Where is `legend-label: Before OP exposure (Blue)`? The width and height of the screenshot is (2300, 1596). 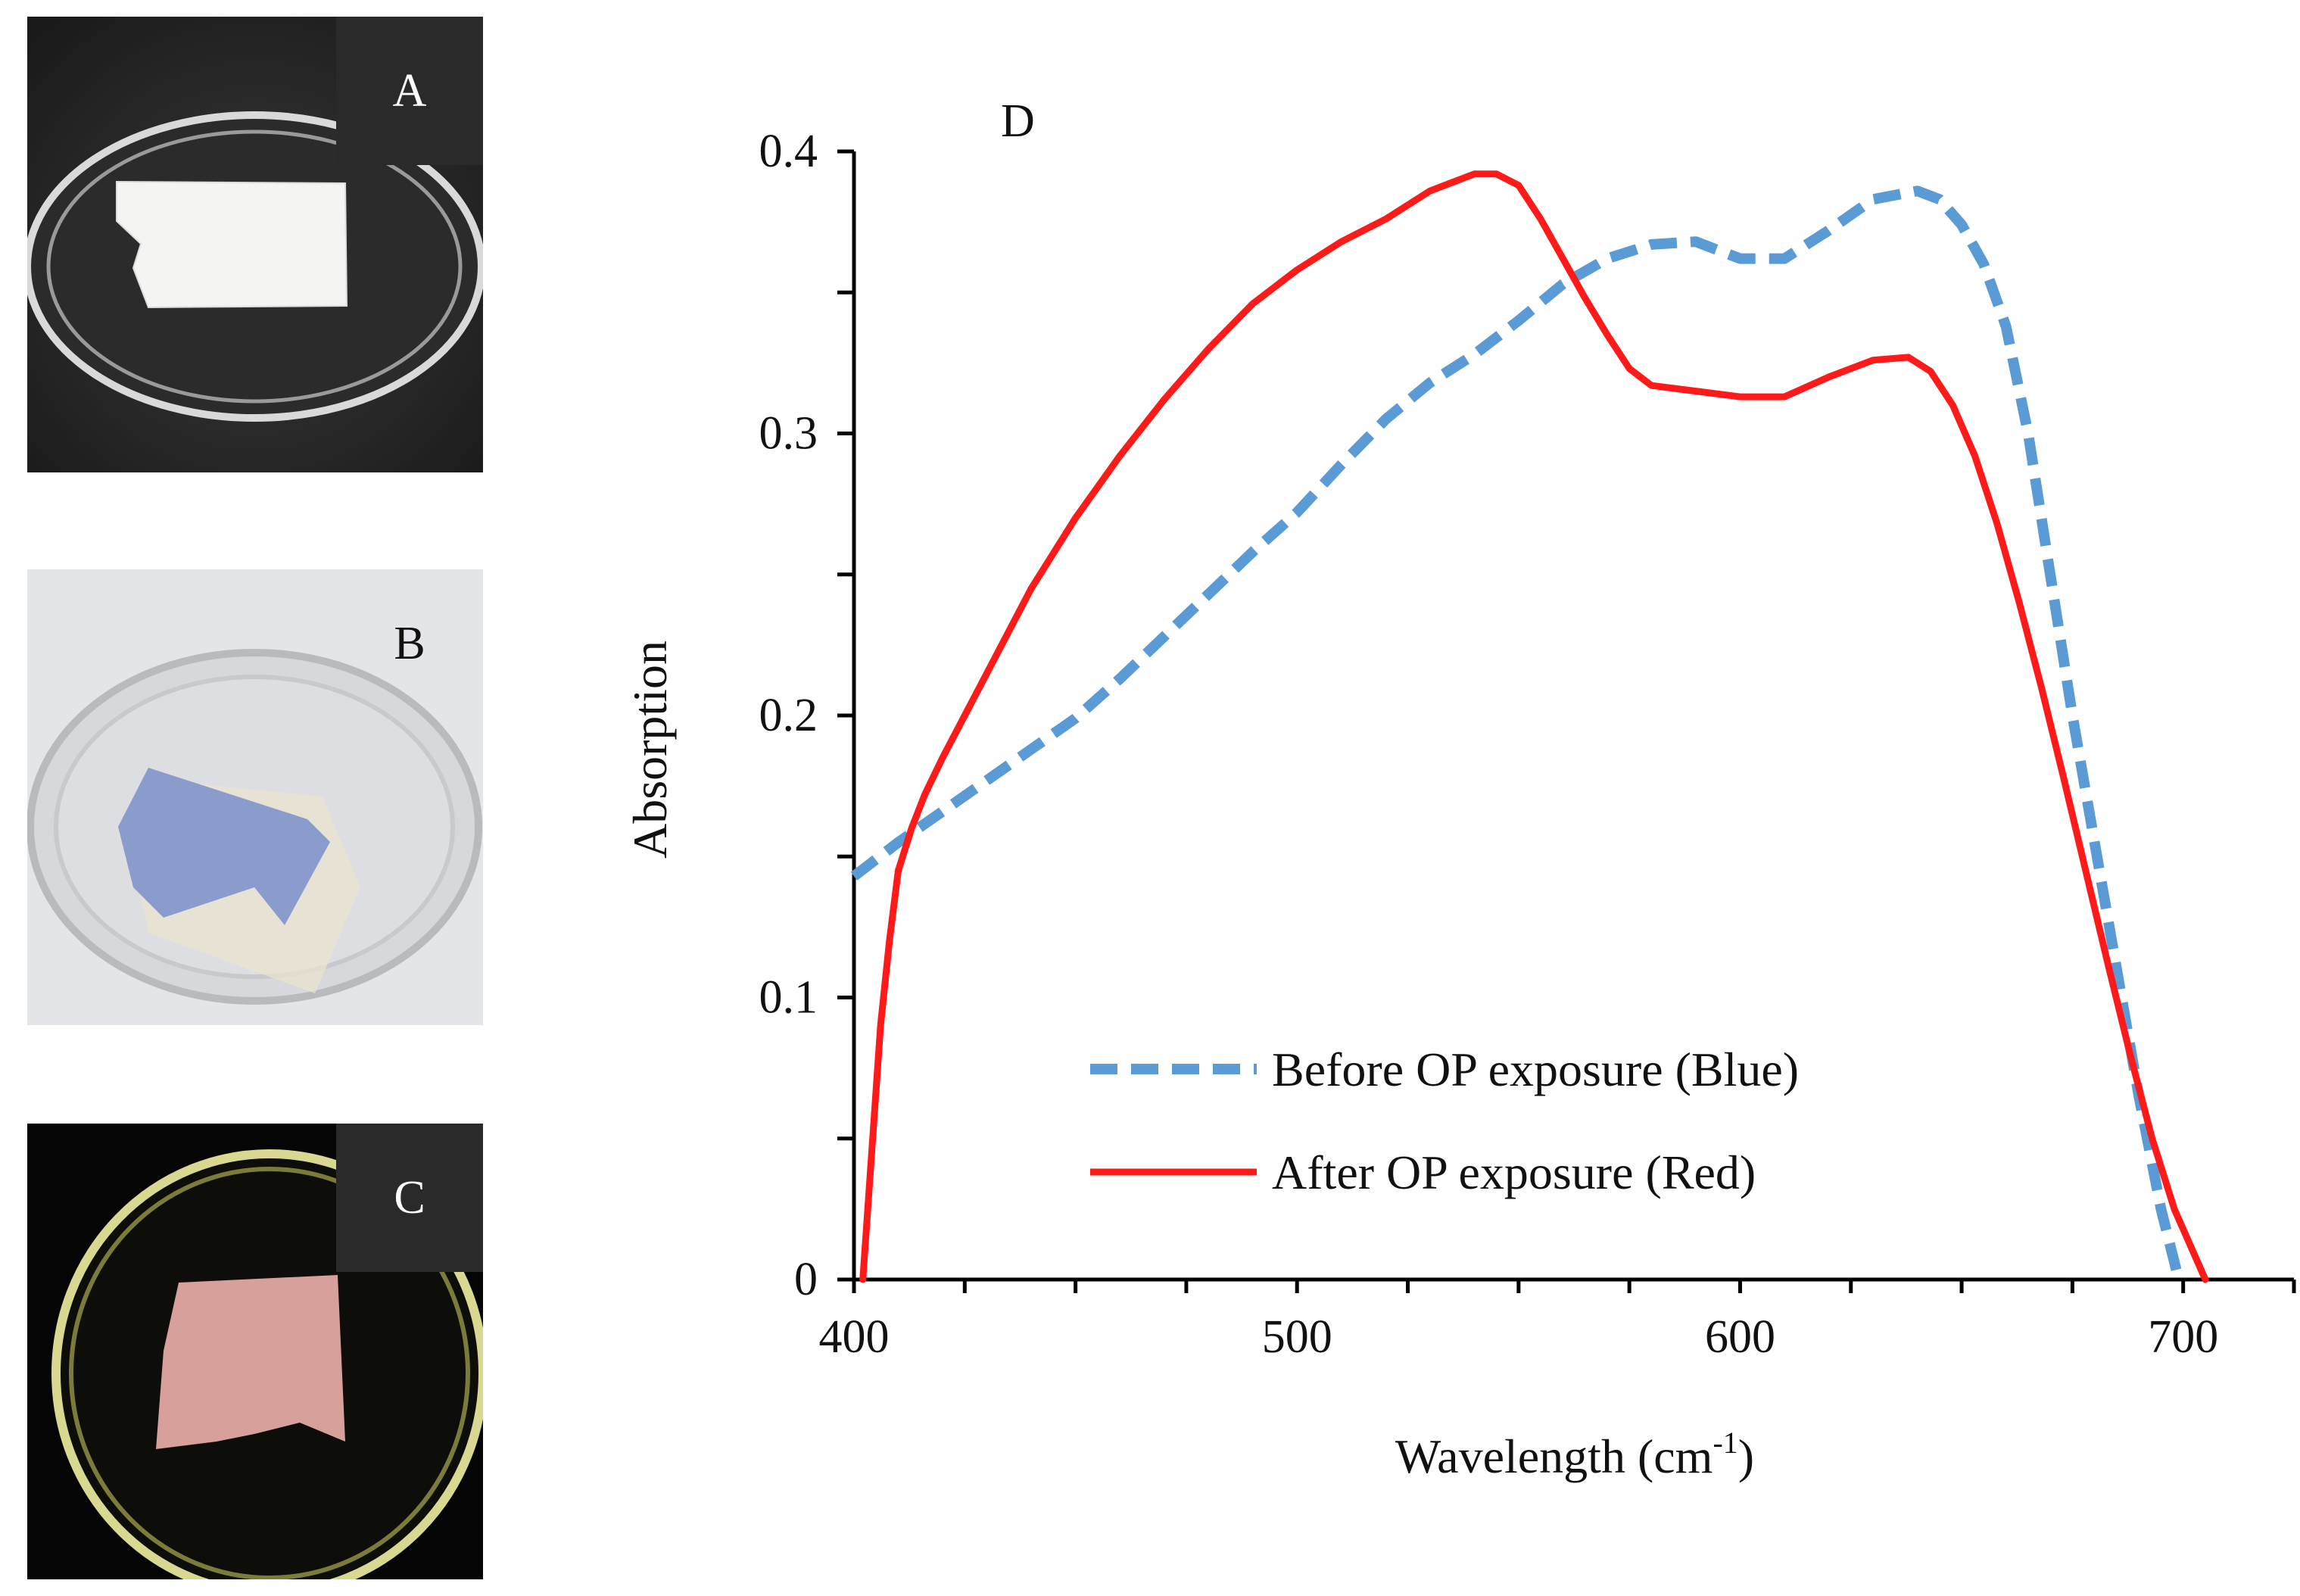
legend-label: Before OP exposure (Blue) is located at coordinates (1536, 1069).